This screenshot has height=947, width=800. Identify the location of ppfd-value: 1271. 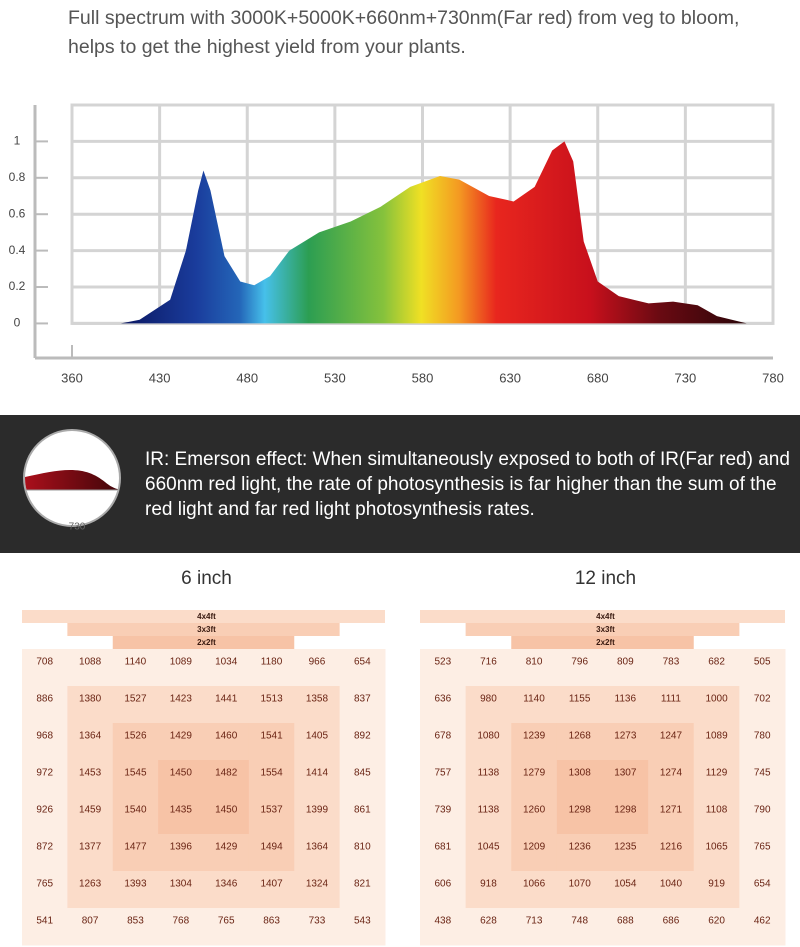
(671, 810).